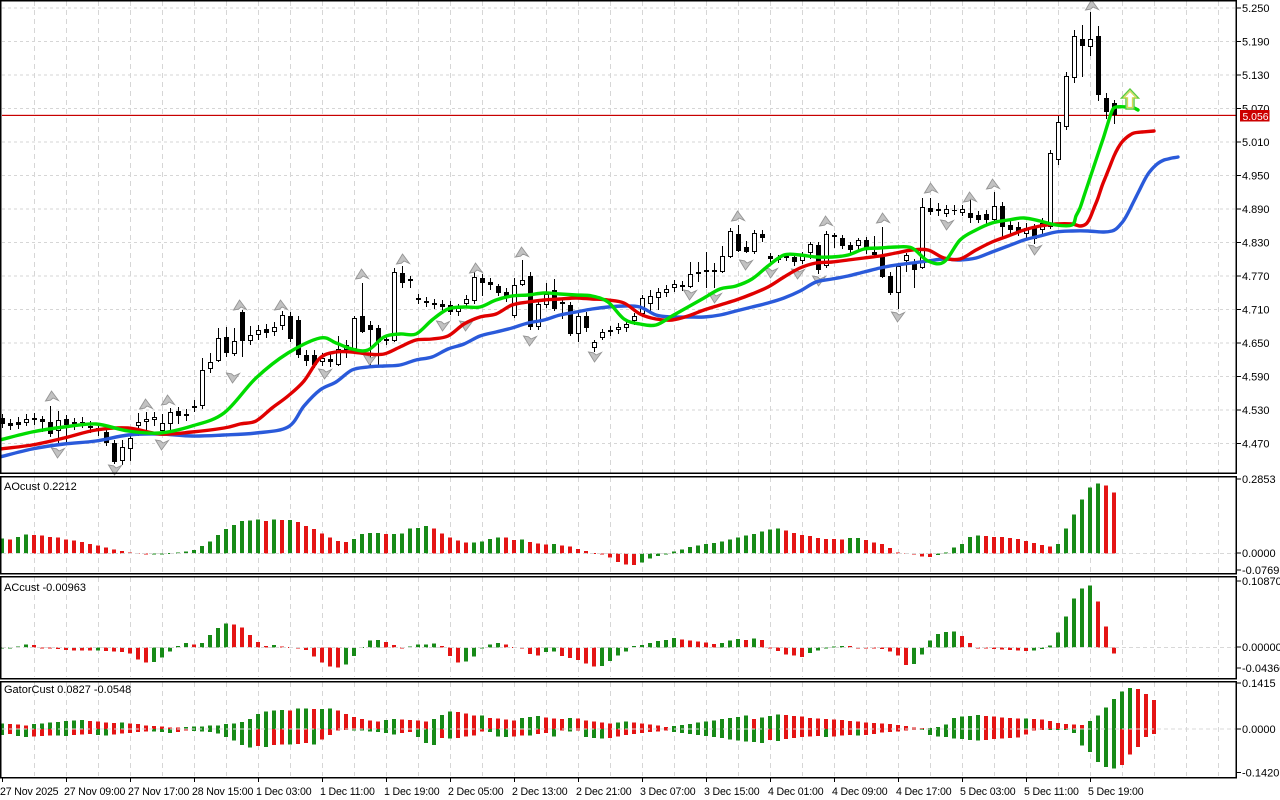 This screenshot has height=800, width=1280. I want to click on svg-text: -0.0769, so click(1260, 571).